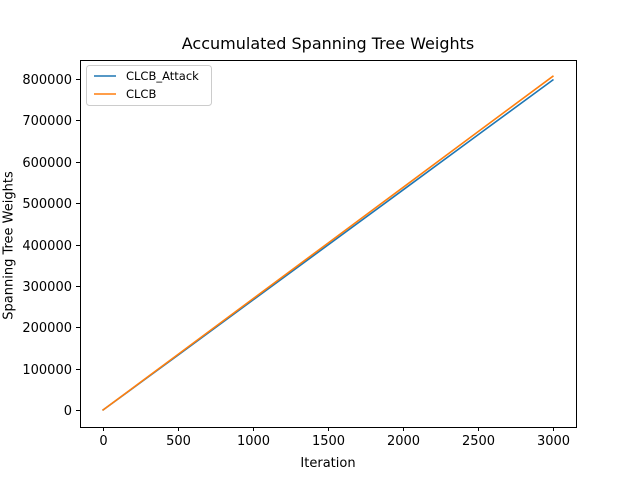  Describe the element at coordinates (253, 441) in the screenshot. I see `x-tick-label: 1000` at that location.